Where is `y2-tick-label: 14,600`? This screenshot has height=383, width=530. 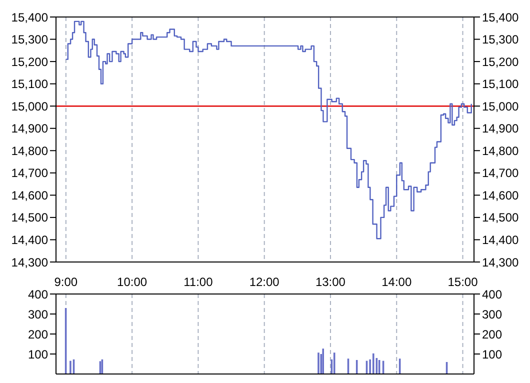
y2-tick-label: 14,600 is located at coordinates (501, 195).